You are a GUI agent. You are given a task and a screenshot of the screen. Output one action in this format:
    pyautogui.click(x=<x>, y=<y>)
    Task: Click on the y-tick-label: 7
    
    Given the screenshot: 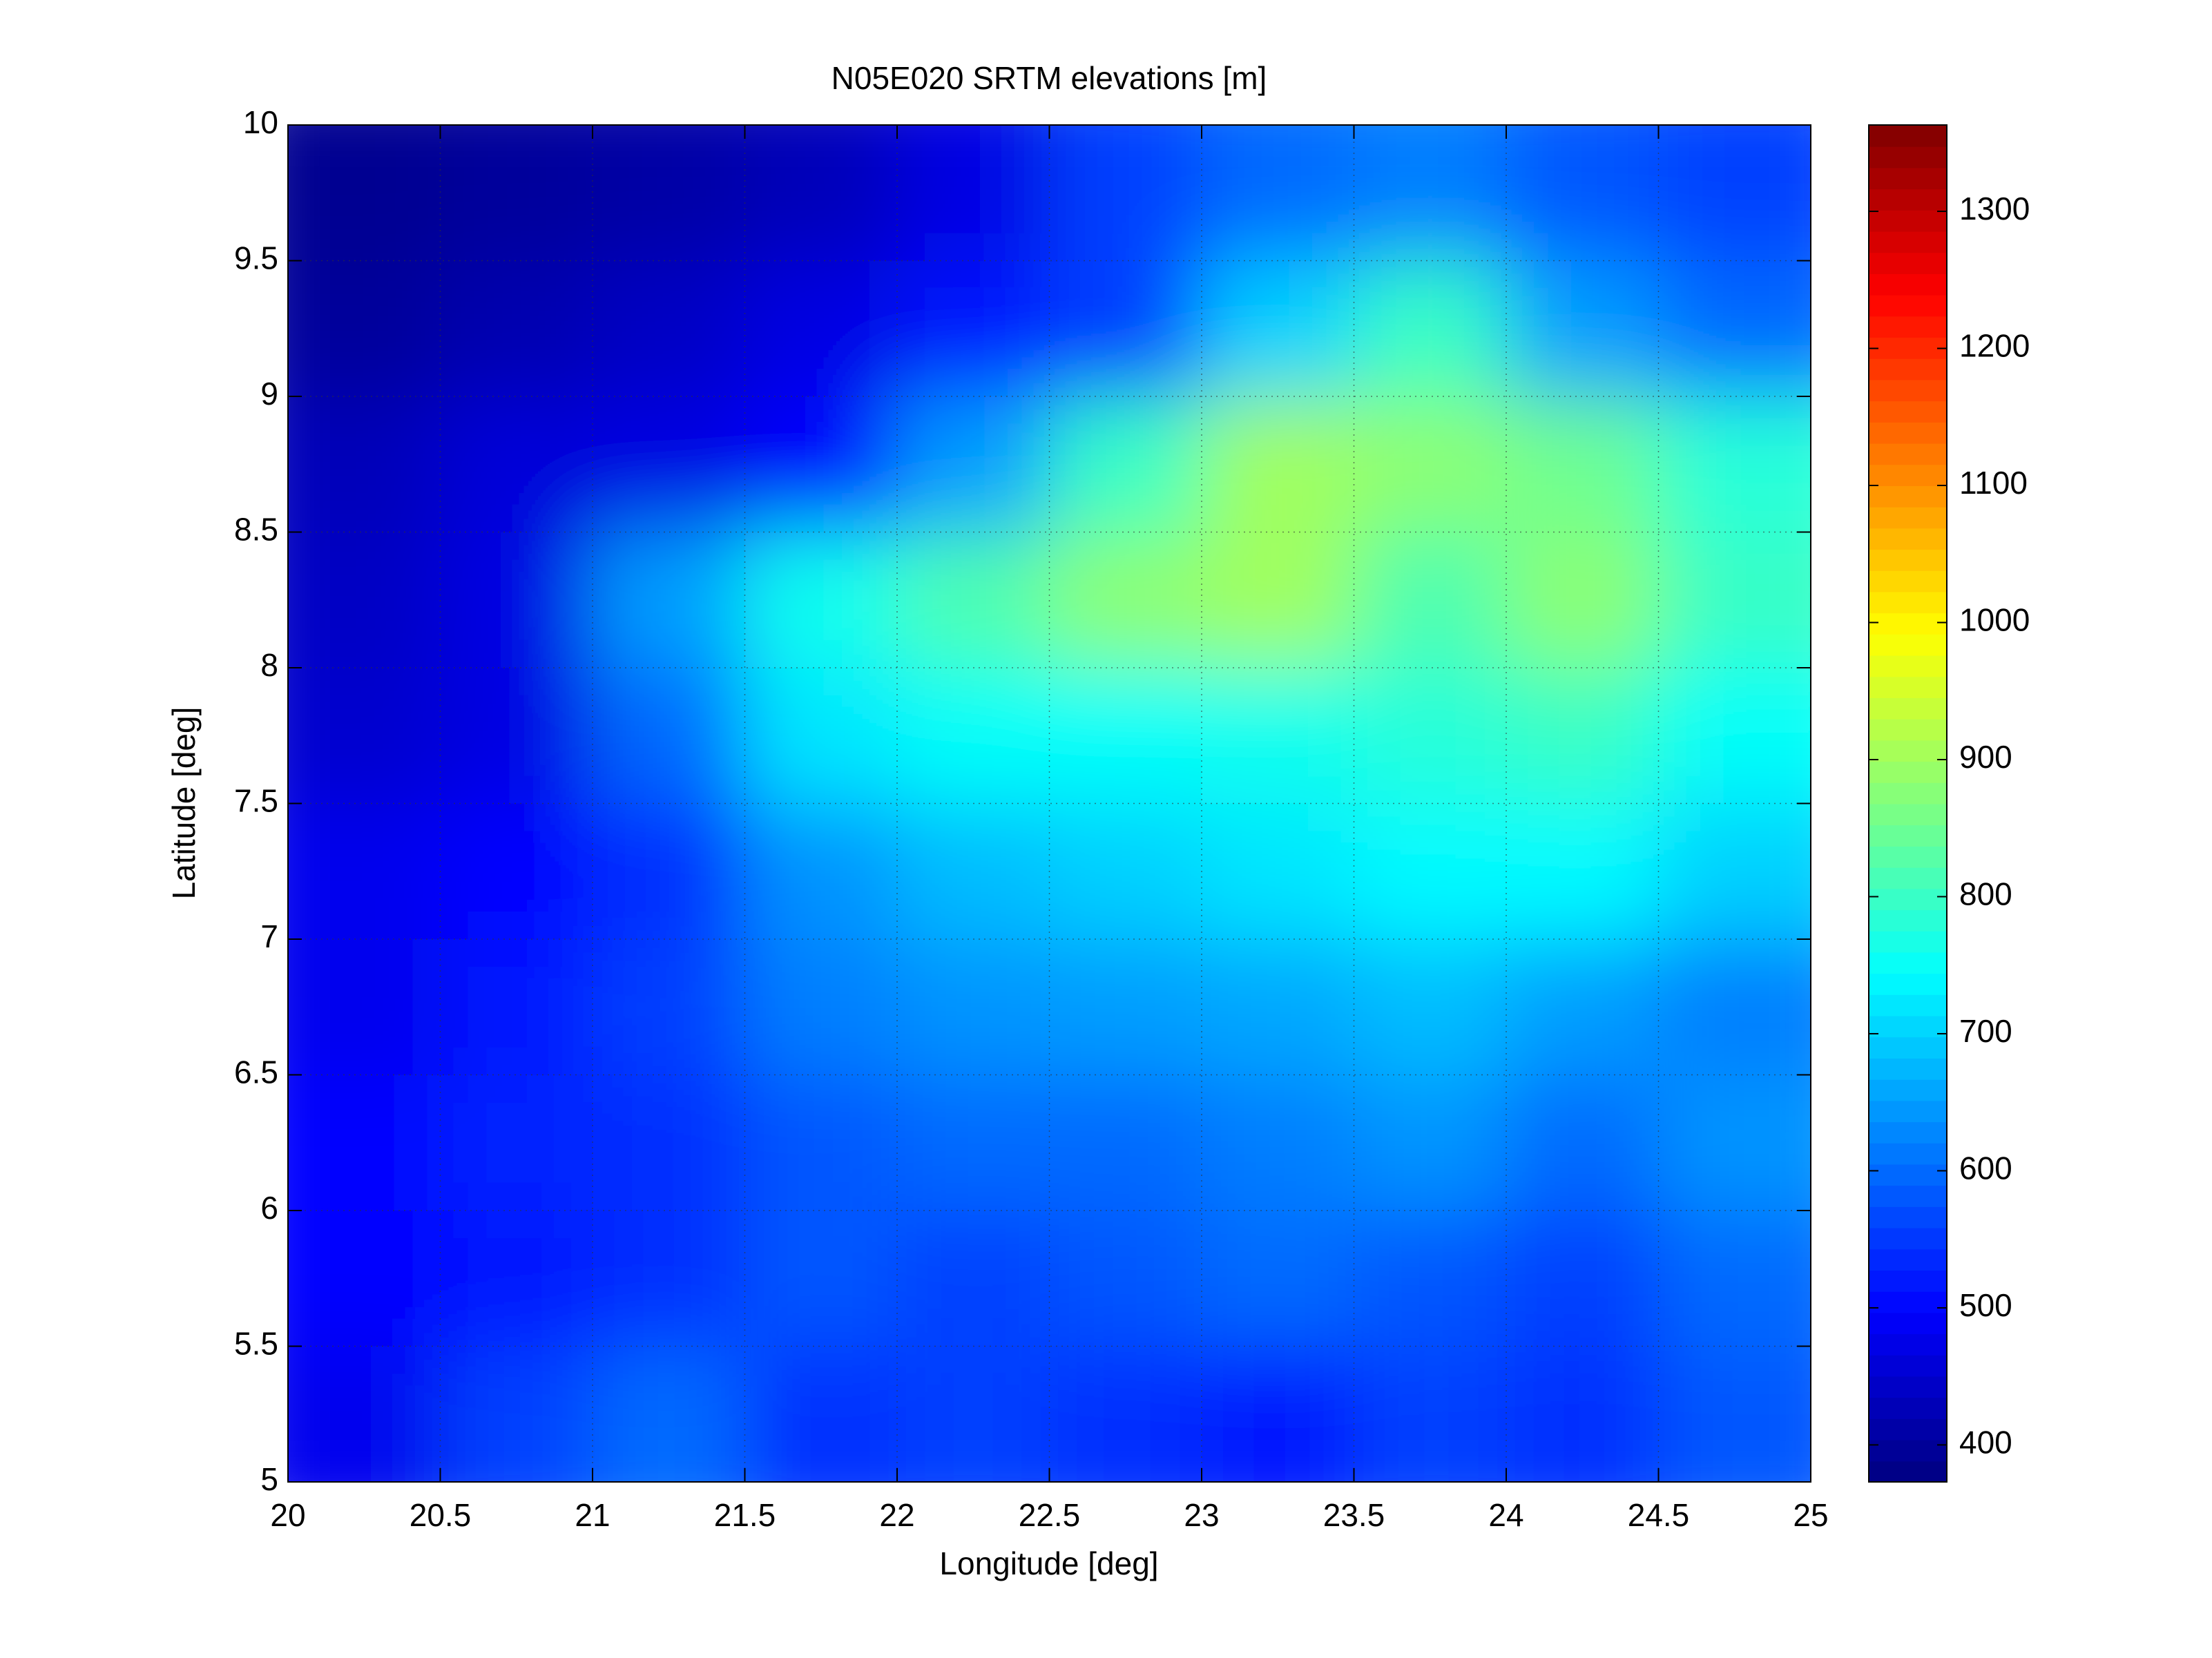 What is the action you would take?
    pyautogui.click(x=269, y=936)
    